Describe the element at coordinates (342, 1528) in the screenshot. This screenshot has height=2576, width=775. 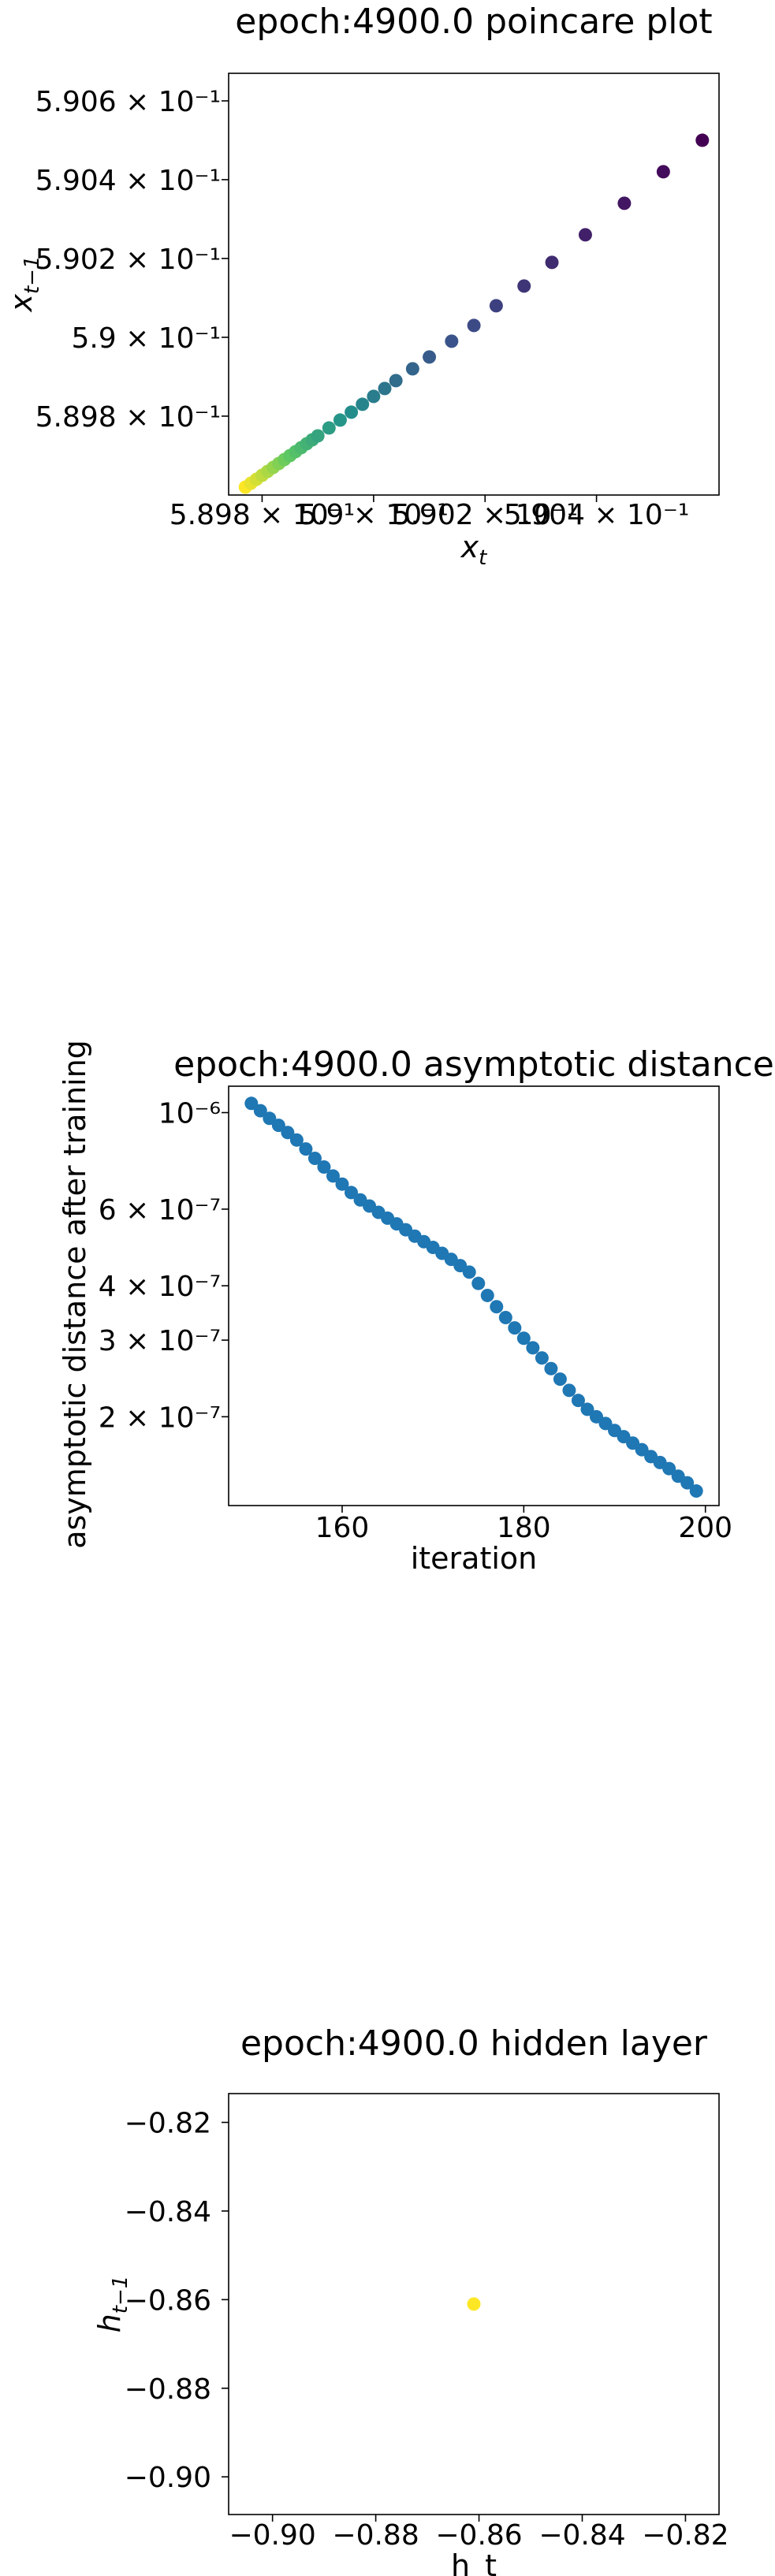
I see `x-tick-label: 160` at that location.